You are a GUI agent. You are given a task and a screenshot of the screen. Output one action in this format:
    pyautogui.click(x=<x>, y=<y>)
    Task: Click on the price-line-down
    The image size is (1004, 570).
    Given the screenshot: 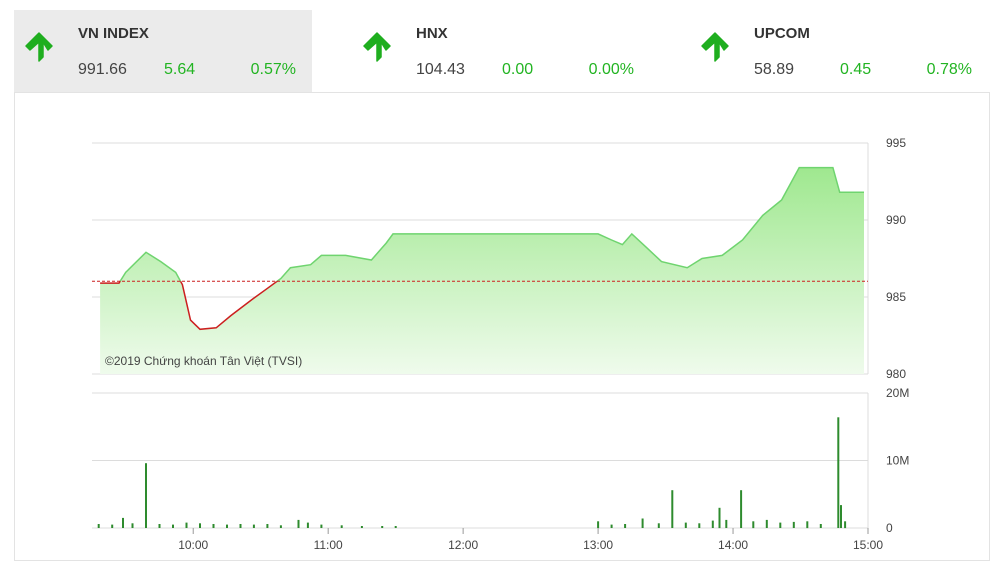 What is the action you would take?
    pyautogui.click(x=189, y=306)
    